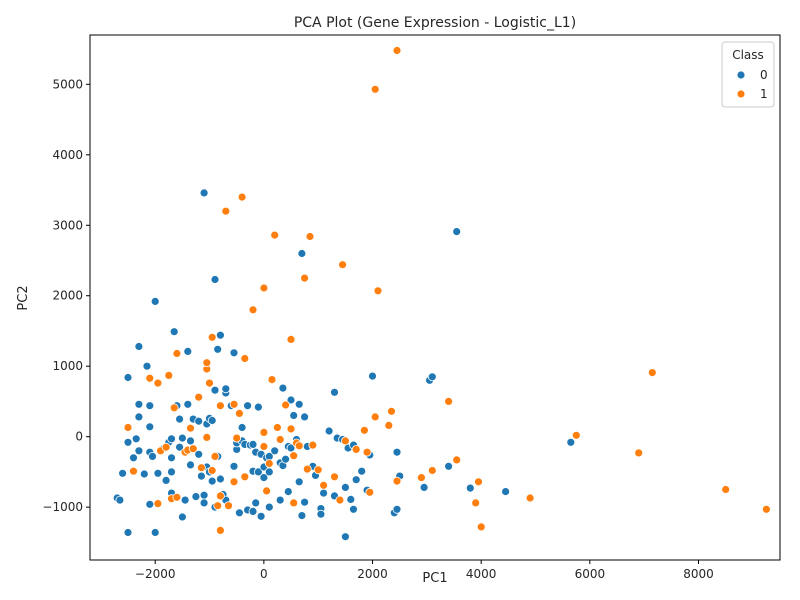 This screenshot has width=800, height=600. I want to click on x-tick-label-2: 2000, so click(372, 574).